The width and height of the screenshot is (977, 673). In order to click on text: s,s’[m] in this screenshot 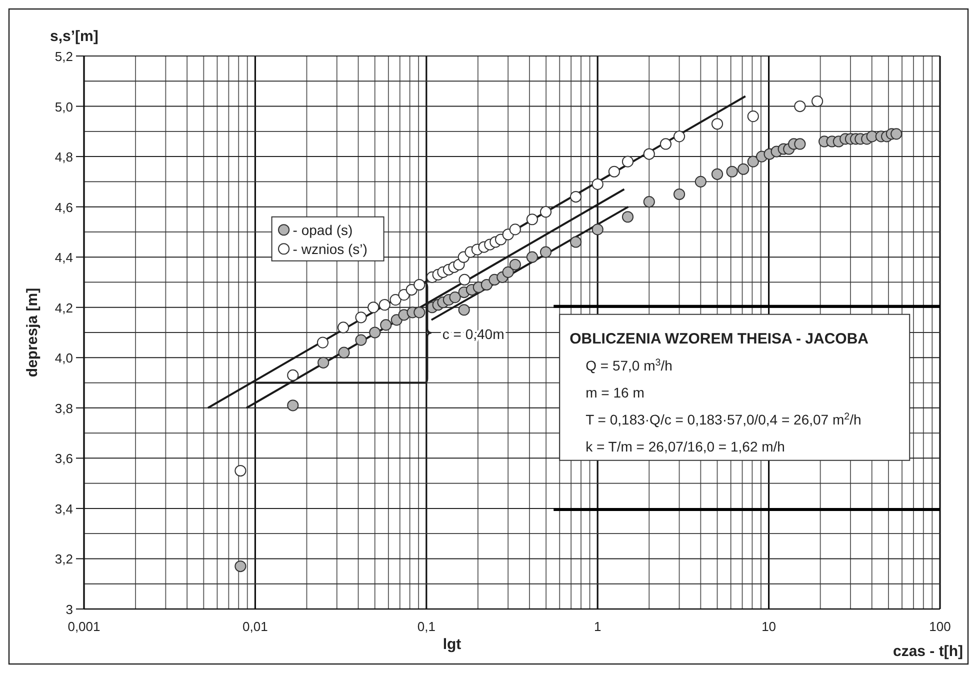, I will do `click(74, 36)`.